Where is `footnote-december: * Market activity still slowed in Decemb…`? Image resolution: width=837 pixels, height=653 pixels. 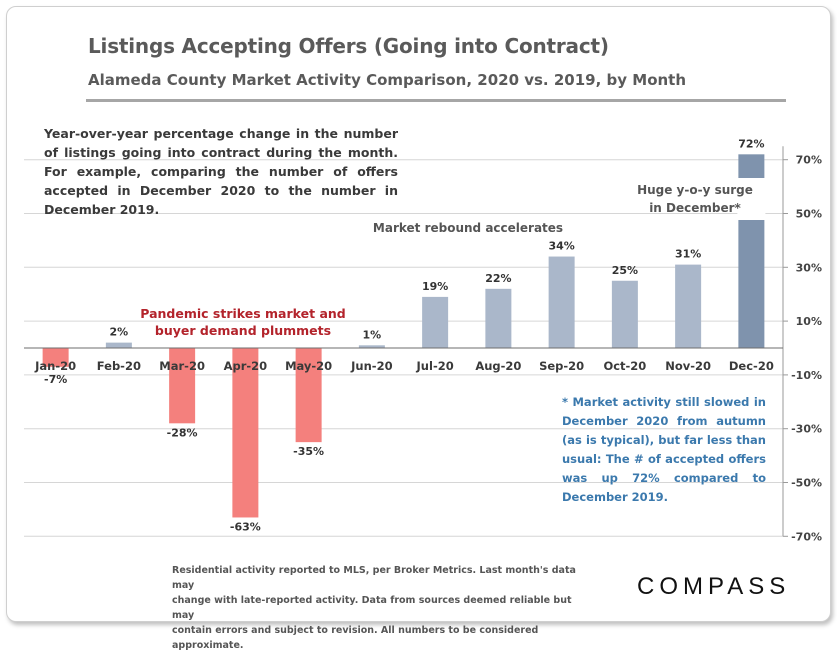
footnote-december: * Market activity still slowed in Decemb… is located at coordinates (664, 449).